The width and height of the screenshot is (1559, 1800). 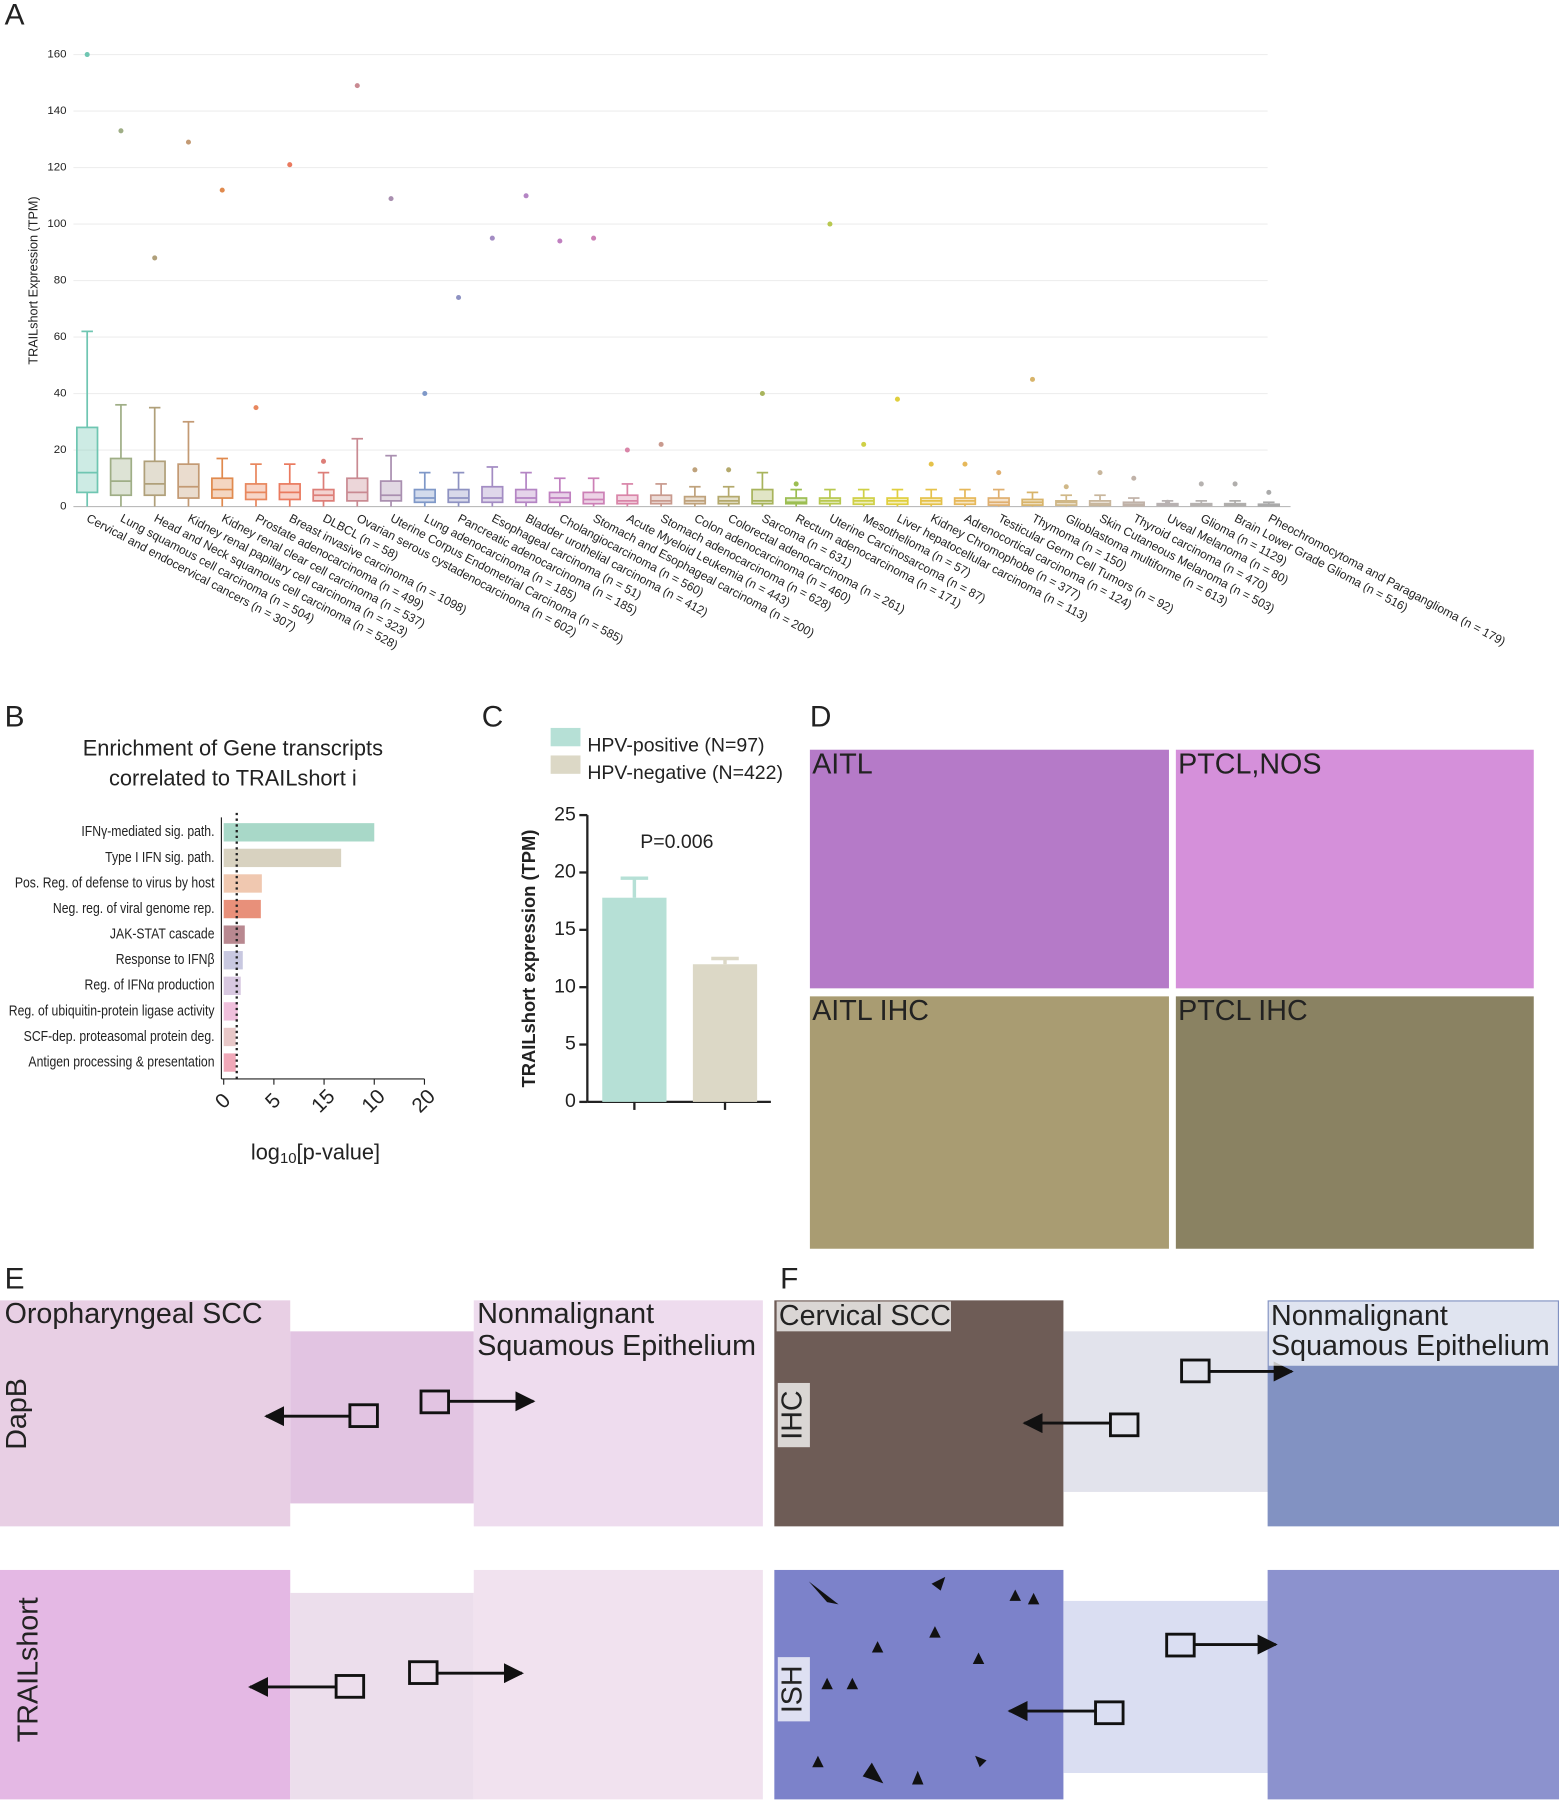 What do you see at coordinates (924, 1680) in the screenshot?
I see `arrowheads` at bounding box center [924, 1680].